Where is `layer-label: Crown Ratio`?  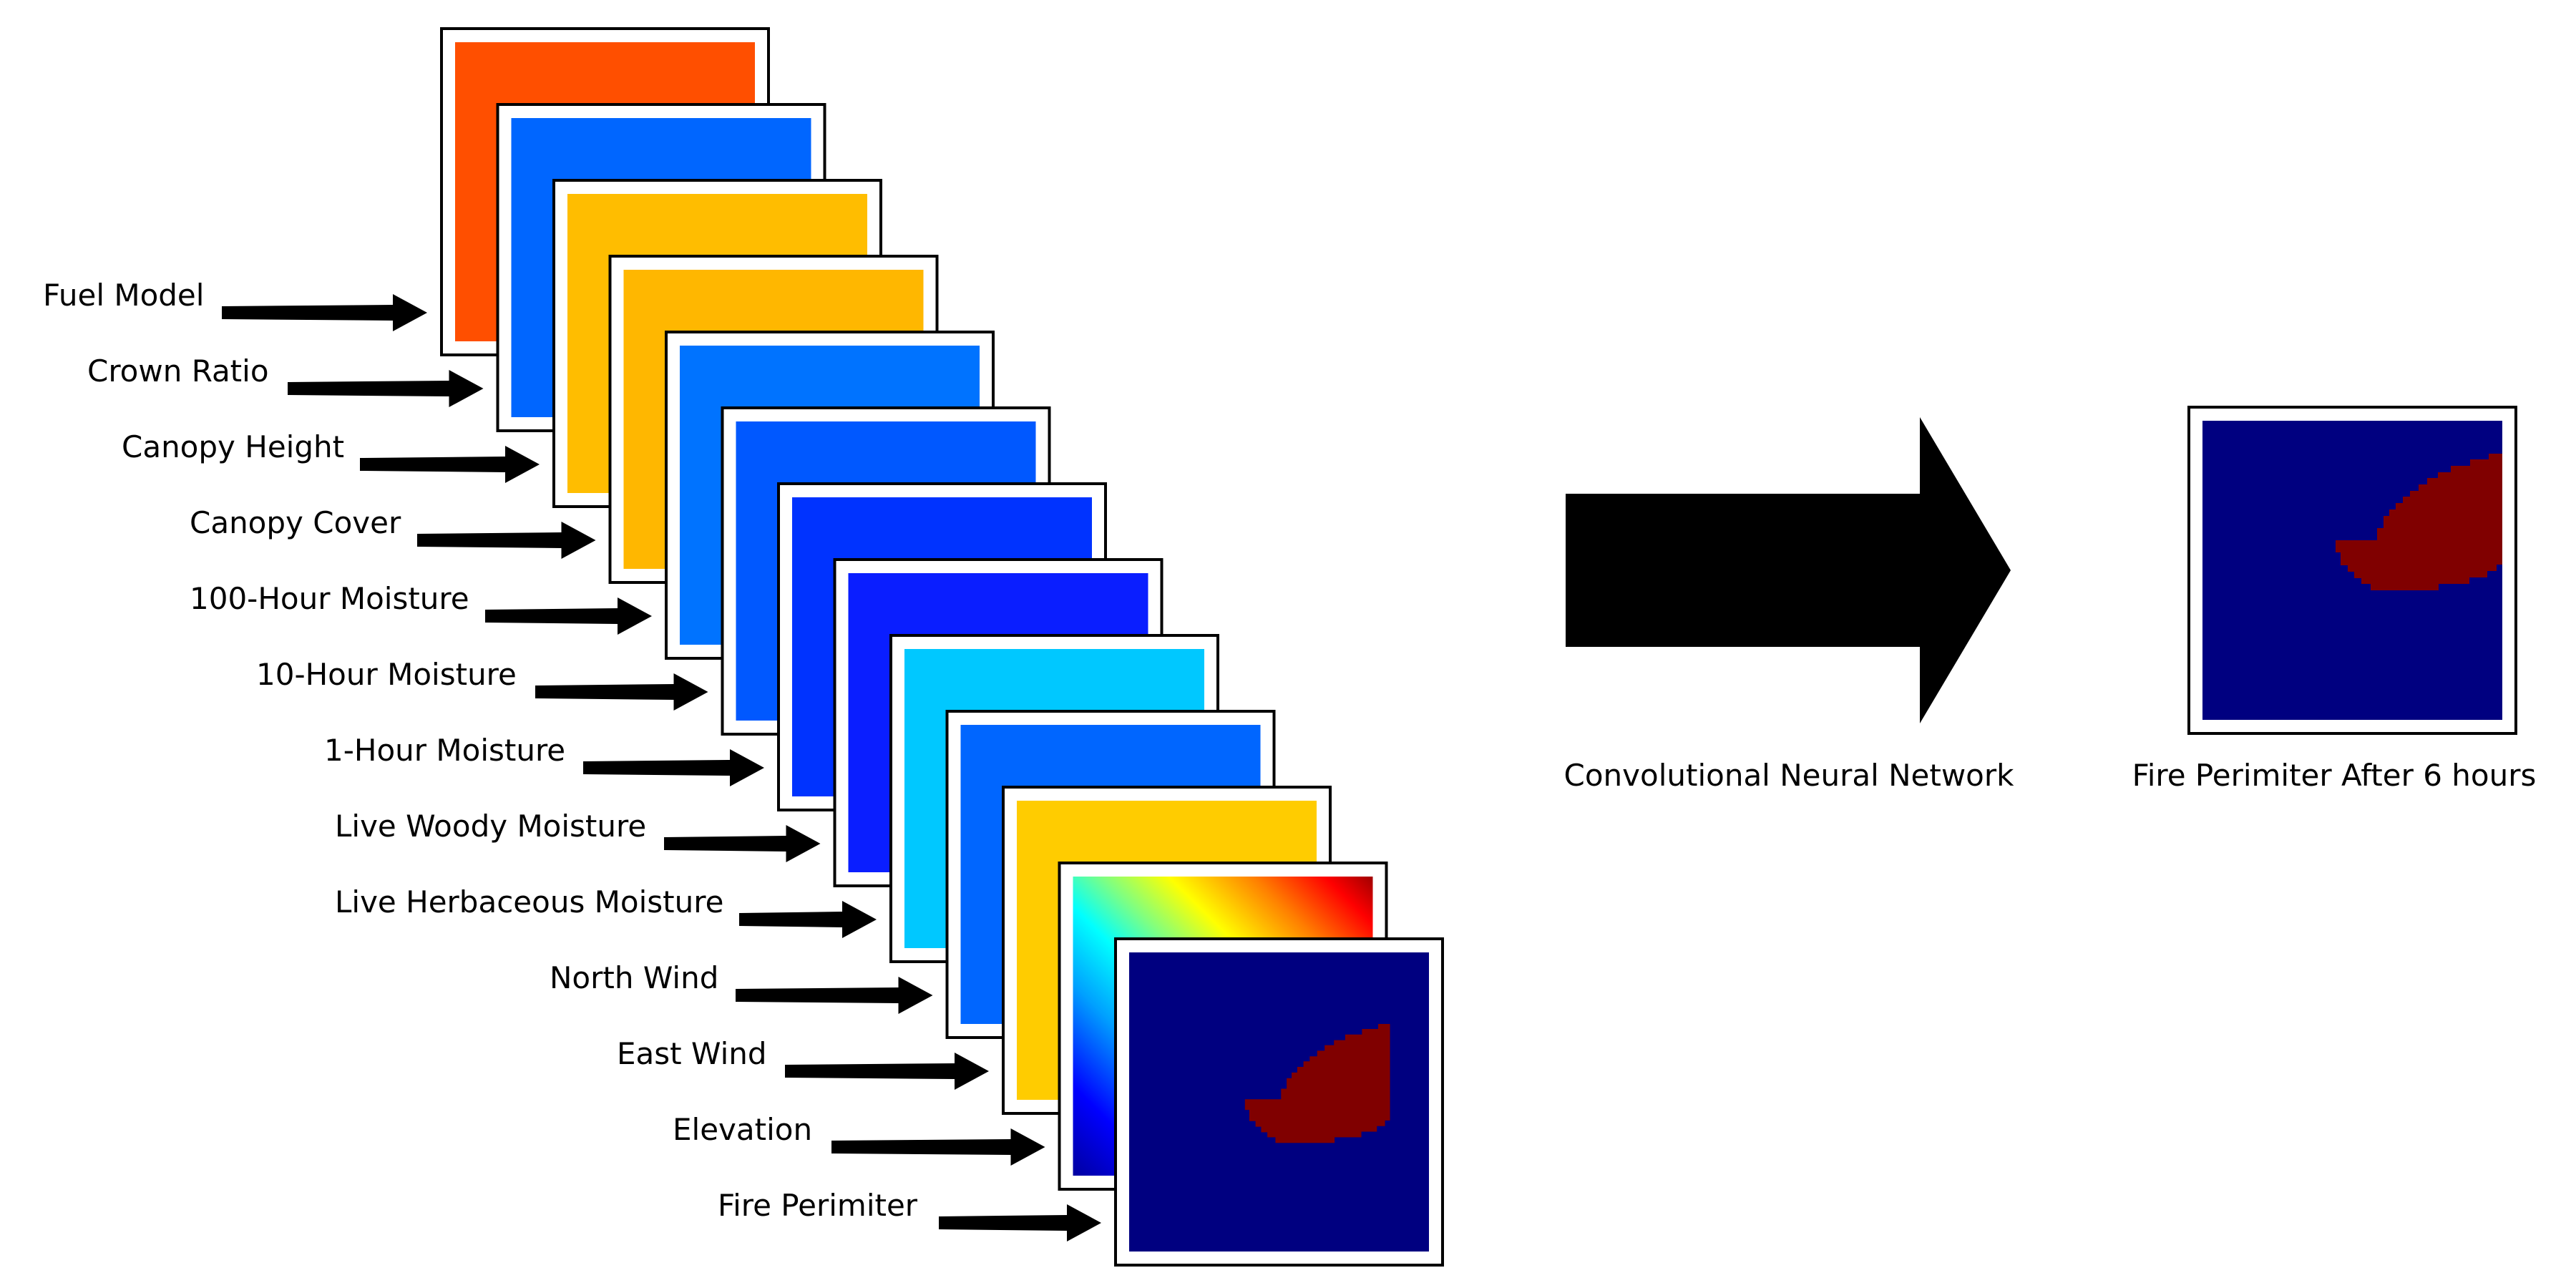 layer-label: Crown Ratio is located at coordinates (178, 371).